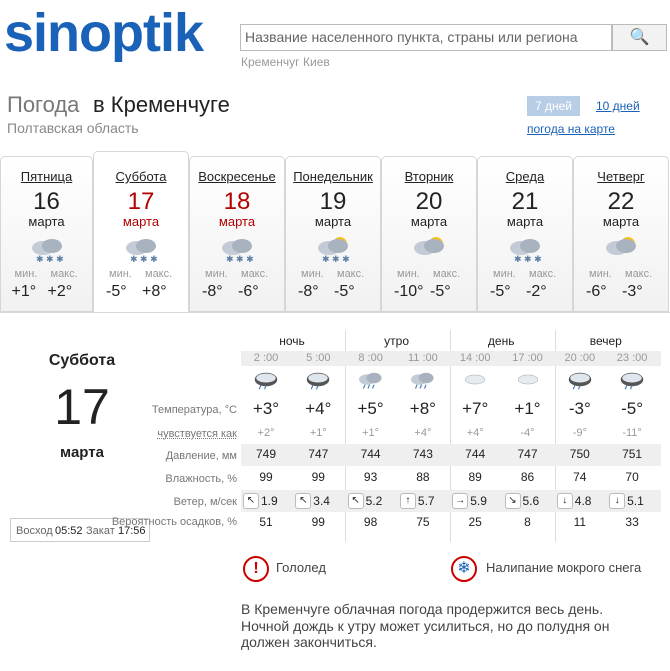 This screenshot has width=670, height=671. I want to click on cell: -9°, so click(579, 433).